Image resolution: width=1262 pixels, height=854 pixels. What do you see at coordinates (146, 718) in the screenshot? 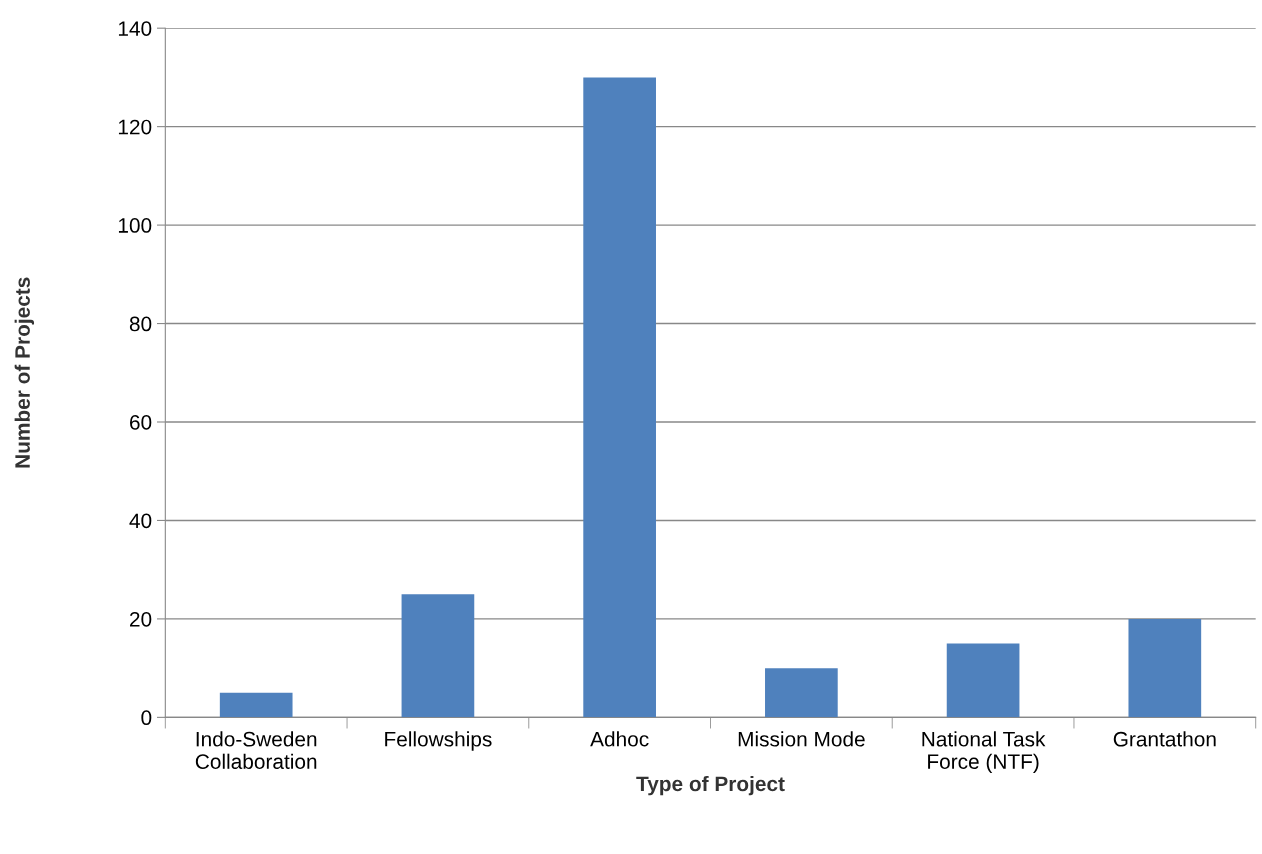
I see `y-tick-label: 0` at bounding box center [146, 718].